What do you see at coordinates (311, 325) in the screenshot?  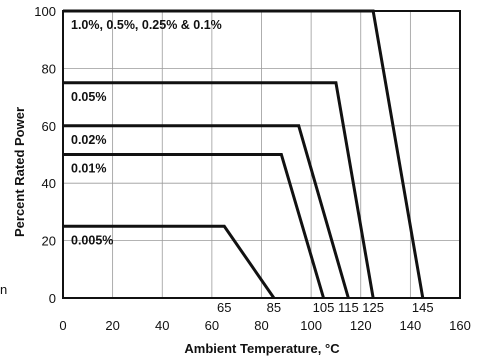 I see `x-tick-label-100: 100` at bounding box center [311, 325].